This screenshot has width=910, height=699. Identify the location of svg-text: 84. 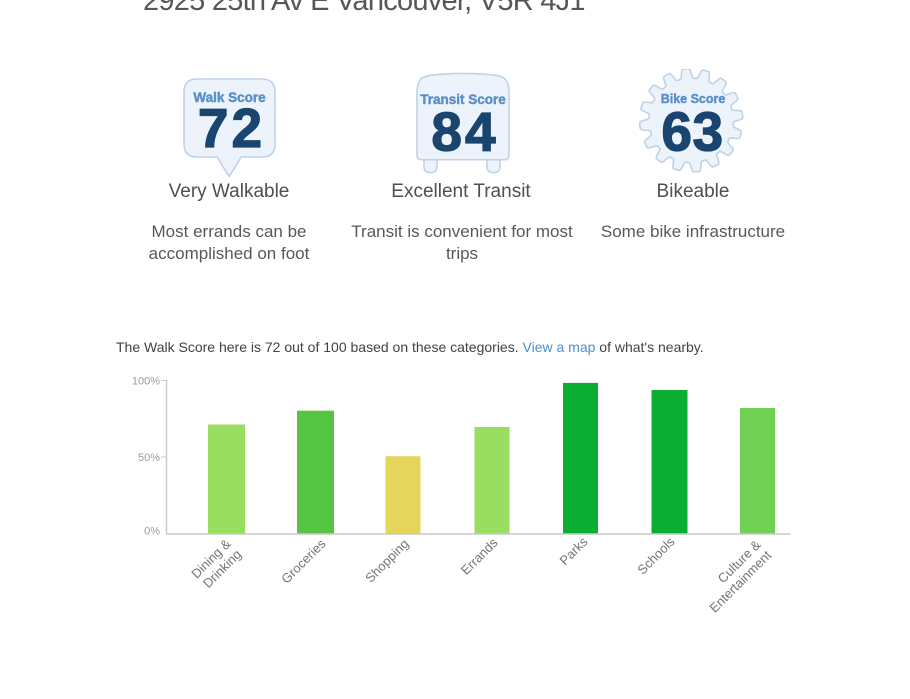
(464, 132).